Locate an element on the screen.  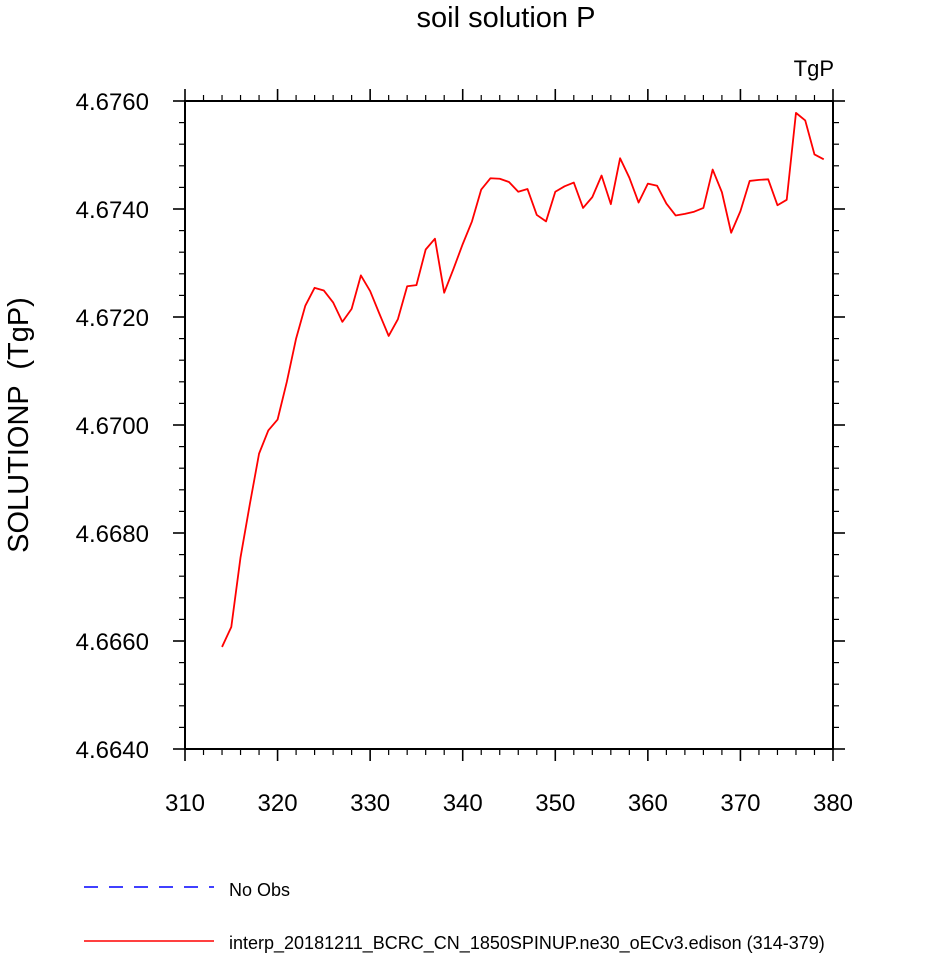
y-tick-label: 4.6700 is located at coordinates (112, 426).